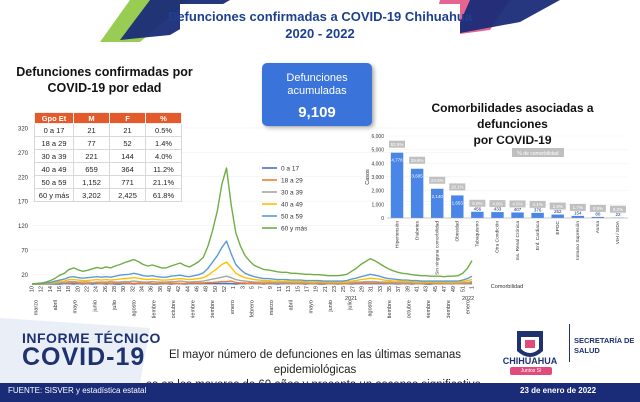 Image resolution: width=640 pixels, height=402 pixels. What do you see at coordinates (377, 192) in the screenshot?
I see `bar-y-tick-label: 2,000` at bounding box center [377, 192].